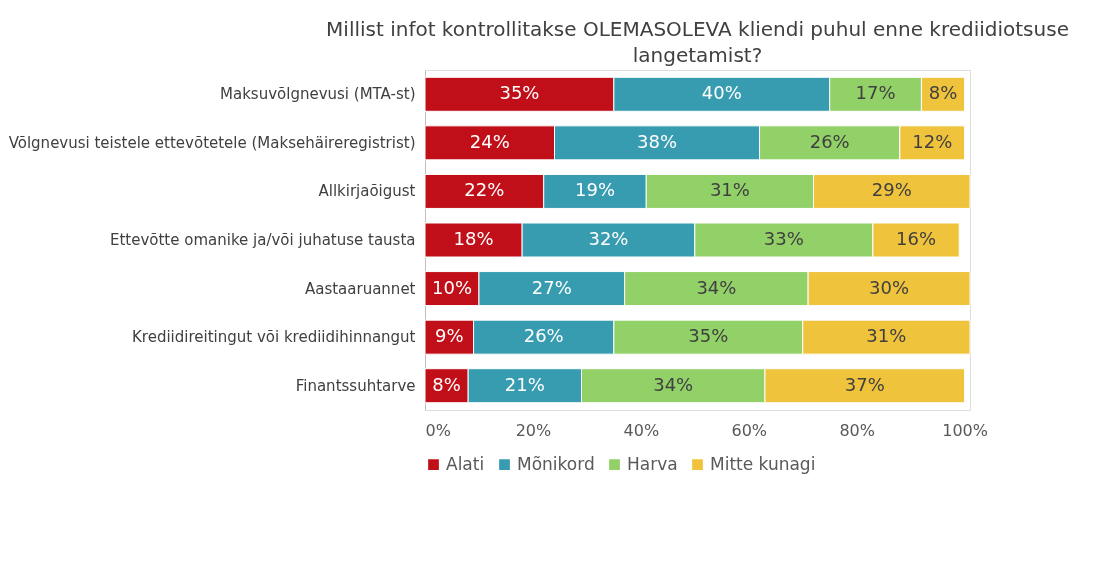 The width and height of the screenshot is (1110, 580). What do you see at coordinates (355, 385) in the screenshot?
I see `y-tick-label: Finantssuhtarve` at bounding box center [355, 385].